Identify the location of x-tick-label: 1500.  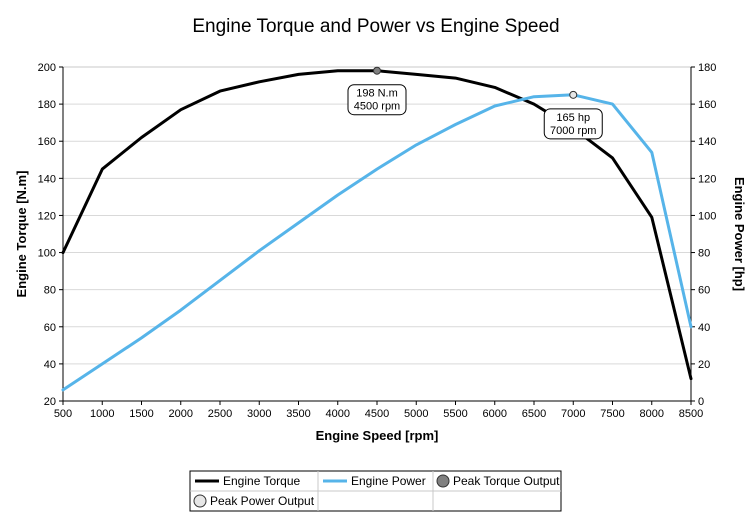
(141, 414).